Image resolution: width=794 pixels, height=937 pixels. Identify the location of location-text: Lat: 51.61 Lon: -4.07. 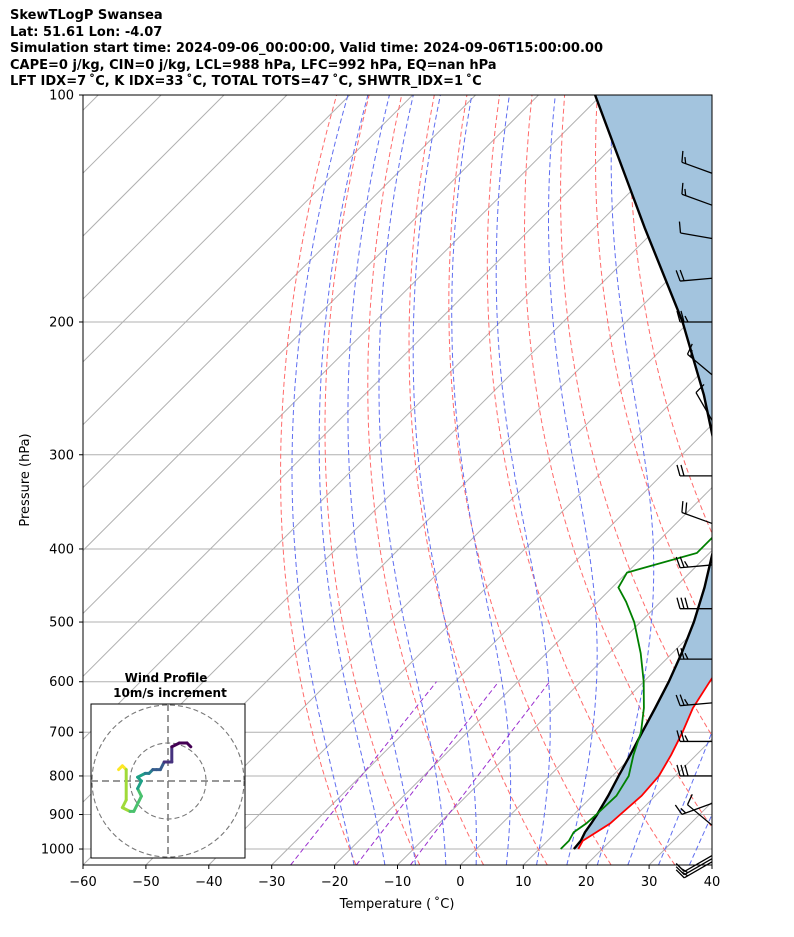
(86, 32).